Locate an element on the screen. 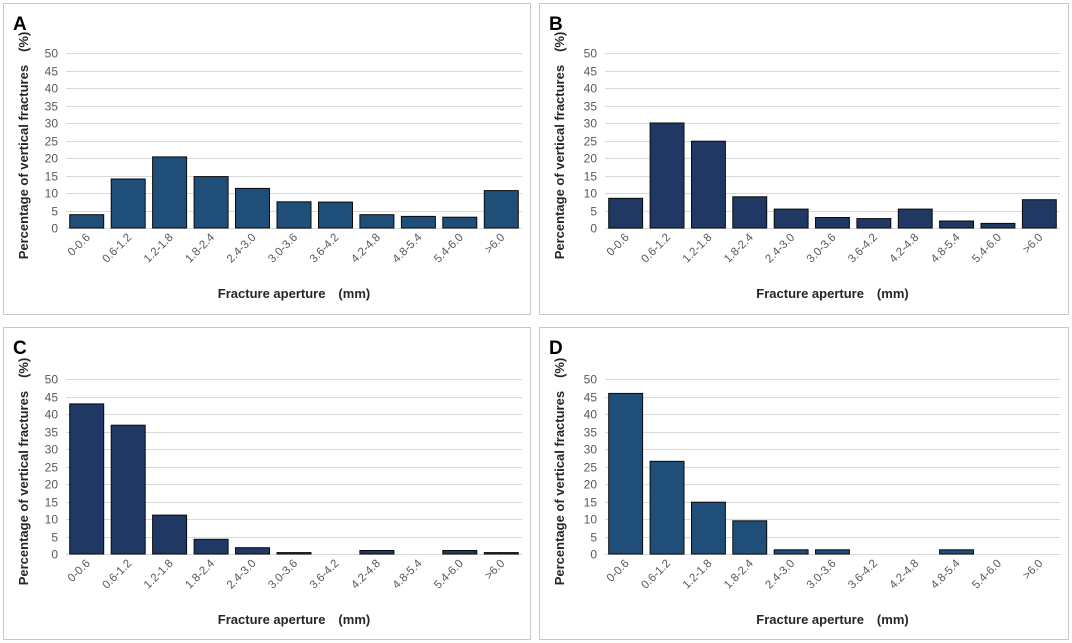 The width and height of the screenshot is (1072, 643). panel-c-ytick-label: 15 is located at coordinates (52, 503).